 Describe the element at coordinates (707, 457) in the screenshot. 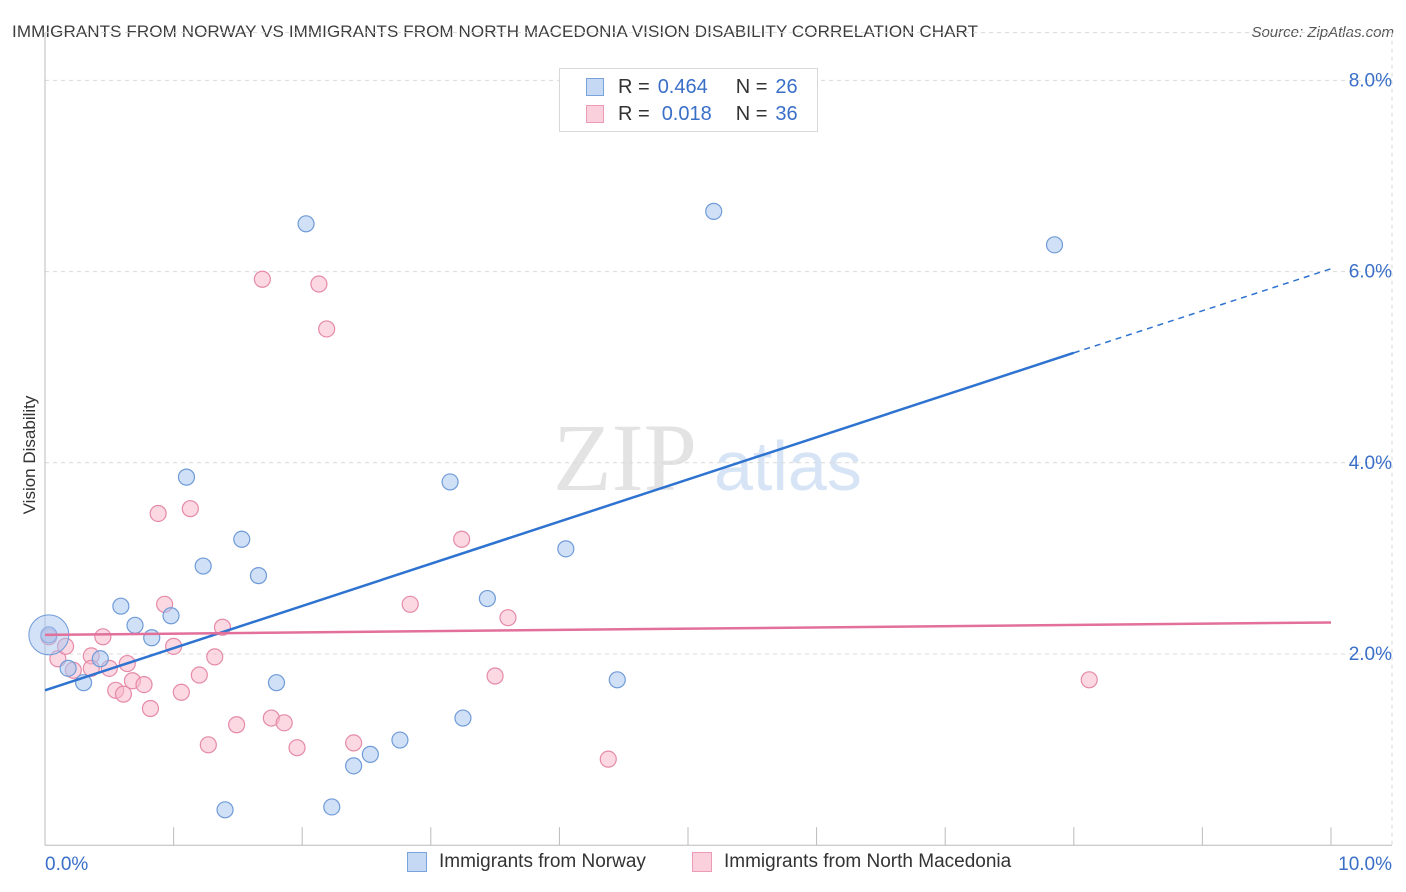

I see `watermark: ZIP atlas` at that location.